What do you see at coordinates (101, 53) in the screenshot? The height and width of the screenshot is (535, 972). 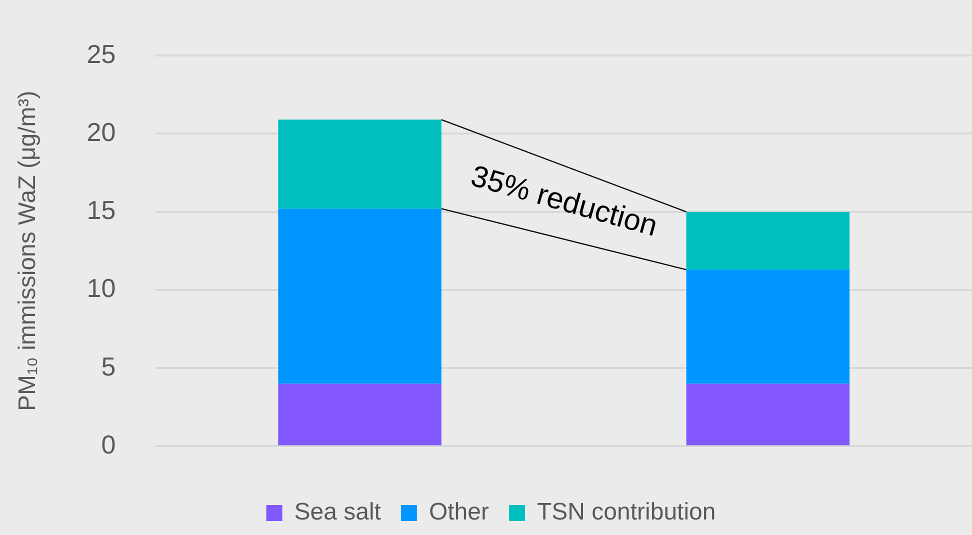 I see `y-tick-label: 25` at bounding box center [101, 53].